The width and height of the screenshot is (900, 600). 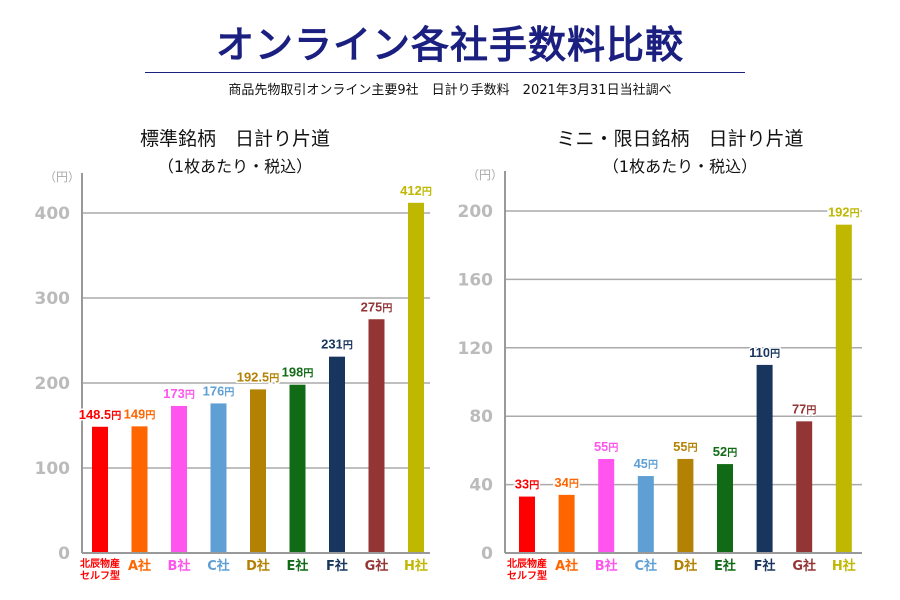 What do you see at coordinates (219, 390) in the screenshot?
I see `data-label: 176円` at bounding box center [219, 390].